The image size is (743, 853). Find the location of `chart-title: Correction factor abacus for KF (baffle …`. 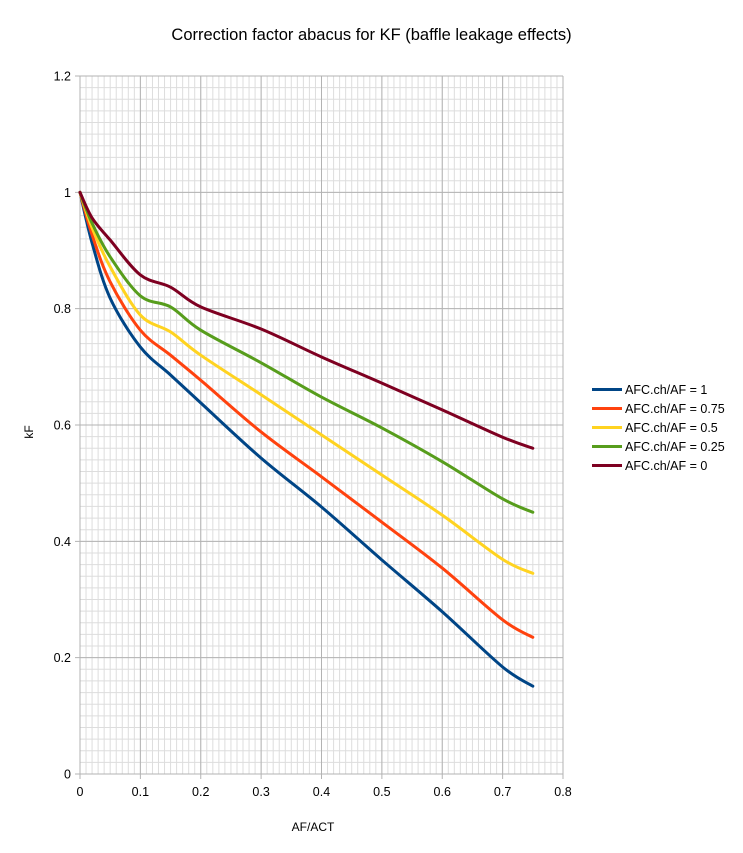

chart-title: Correction factor abacus for KF (baffle … is located at coordinates (371, 35).